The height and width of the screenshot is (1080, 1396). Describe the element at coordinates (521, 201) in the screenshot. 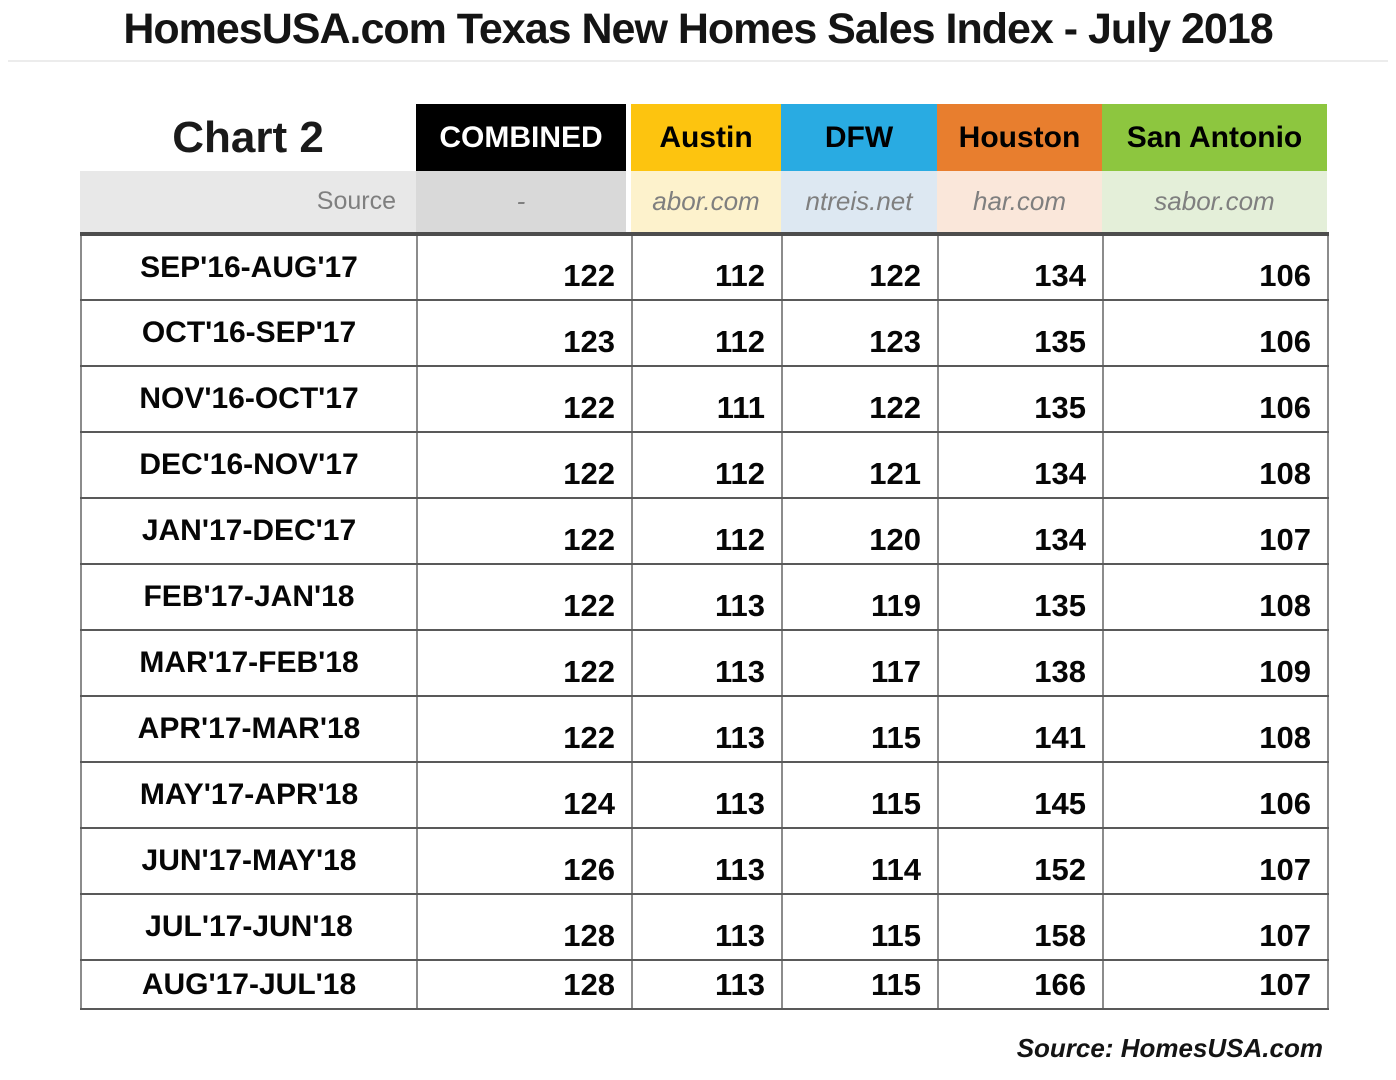

I see `source-cell-combined: -` at that location.